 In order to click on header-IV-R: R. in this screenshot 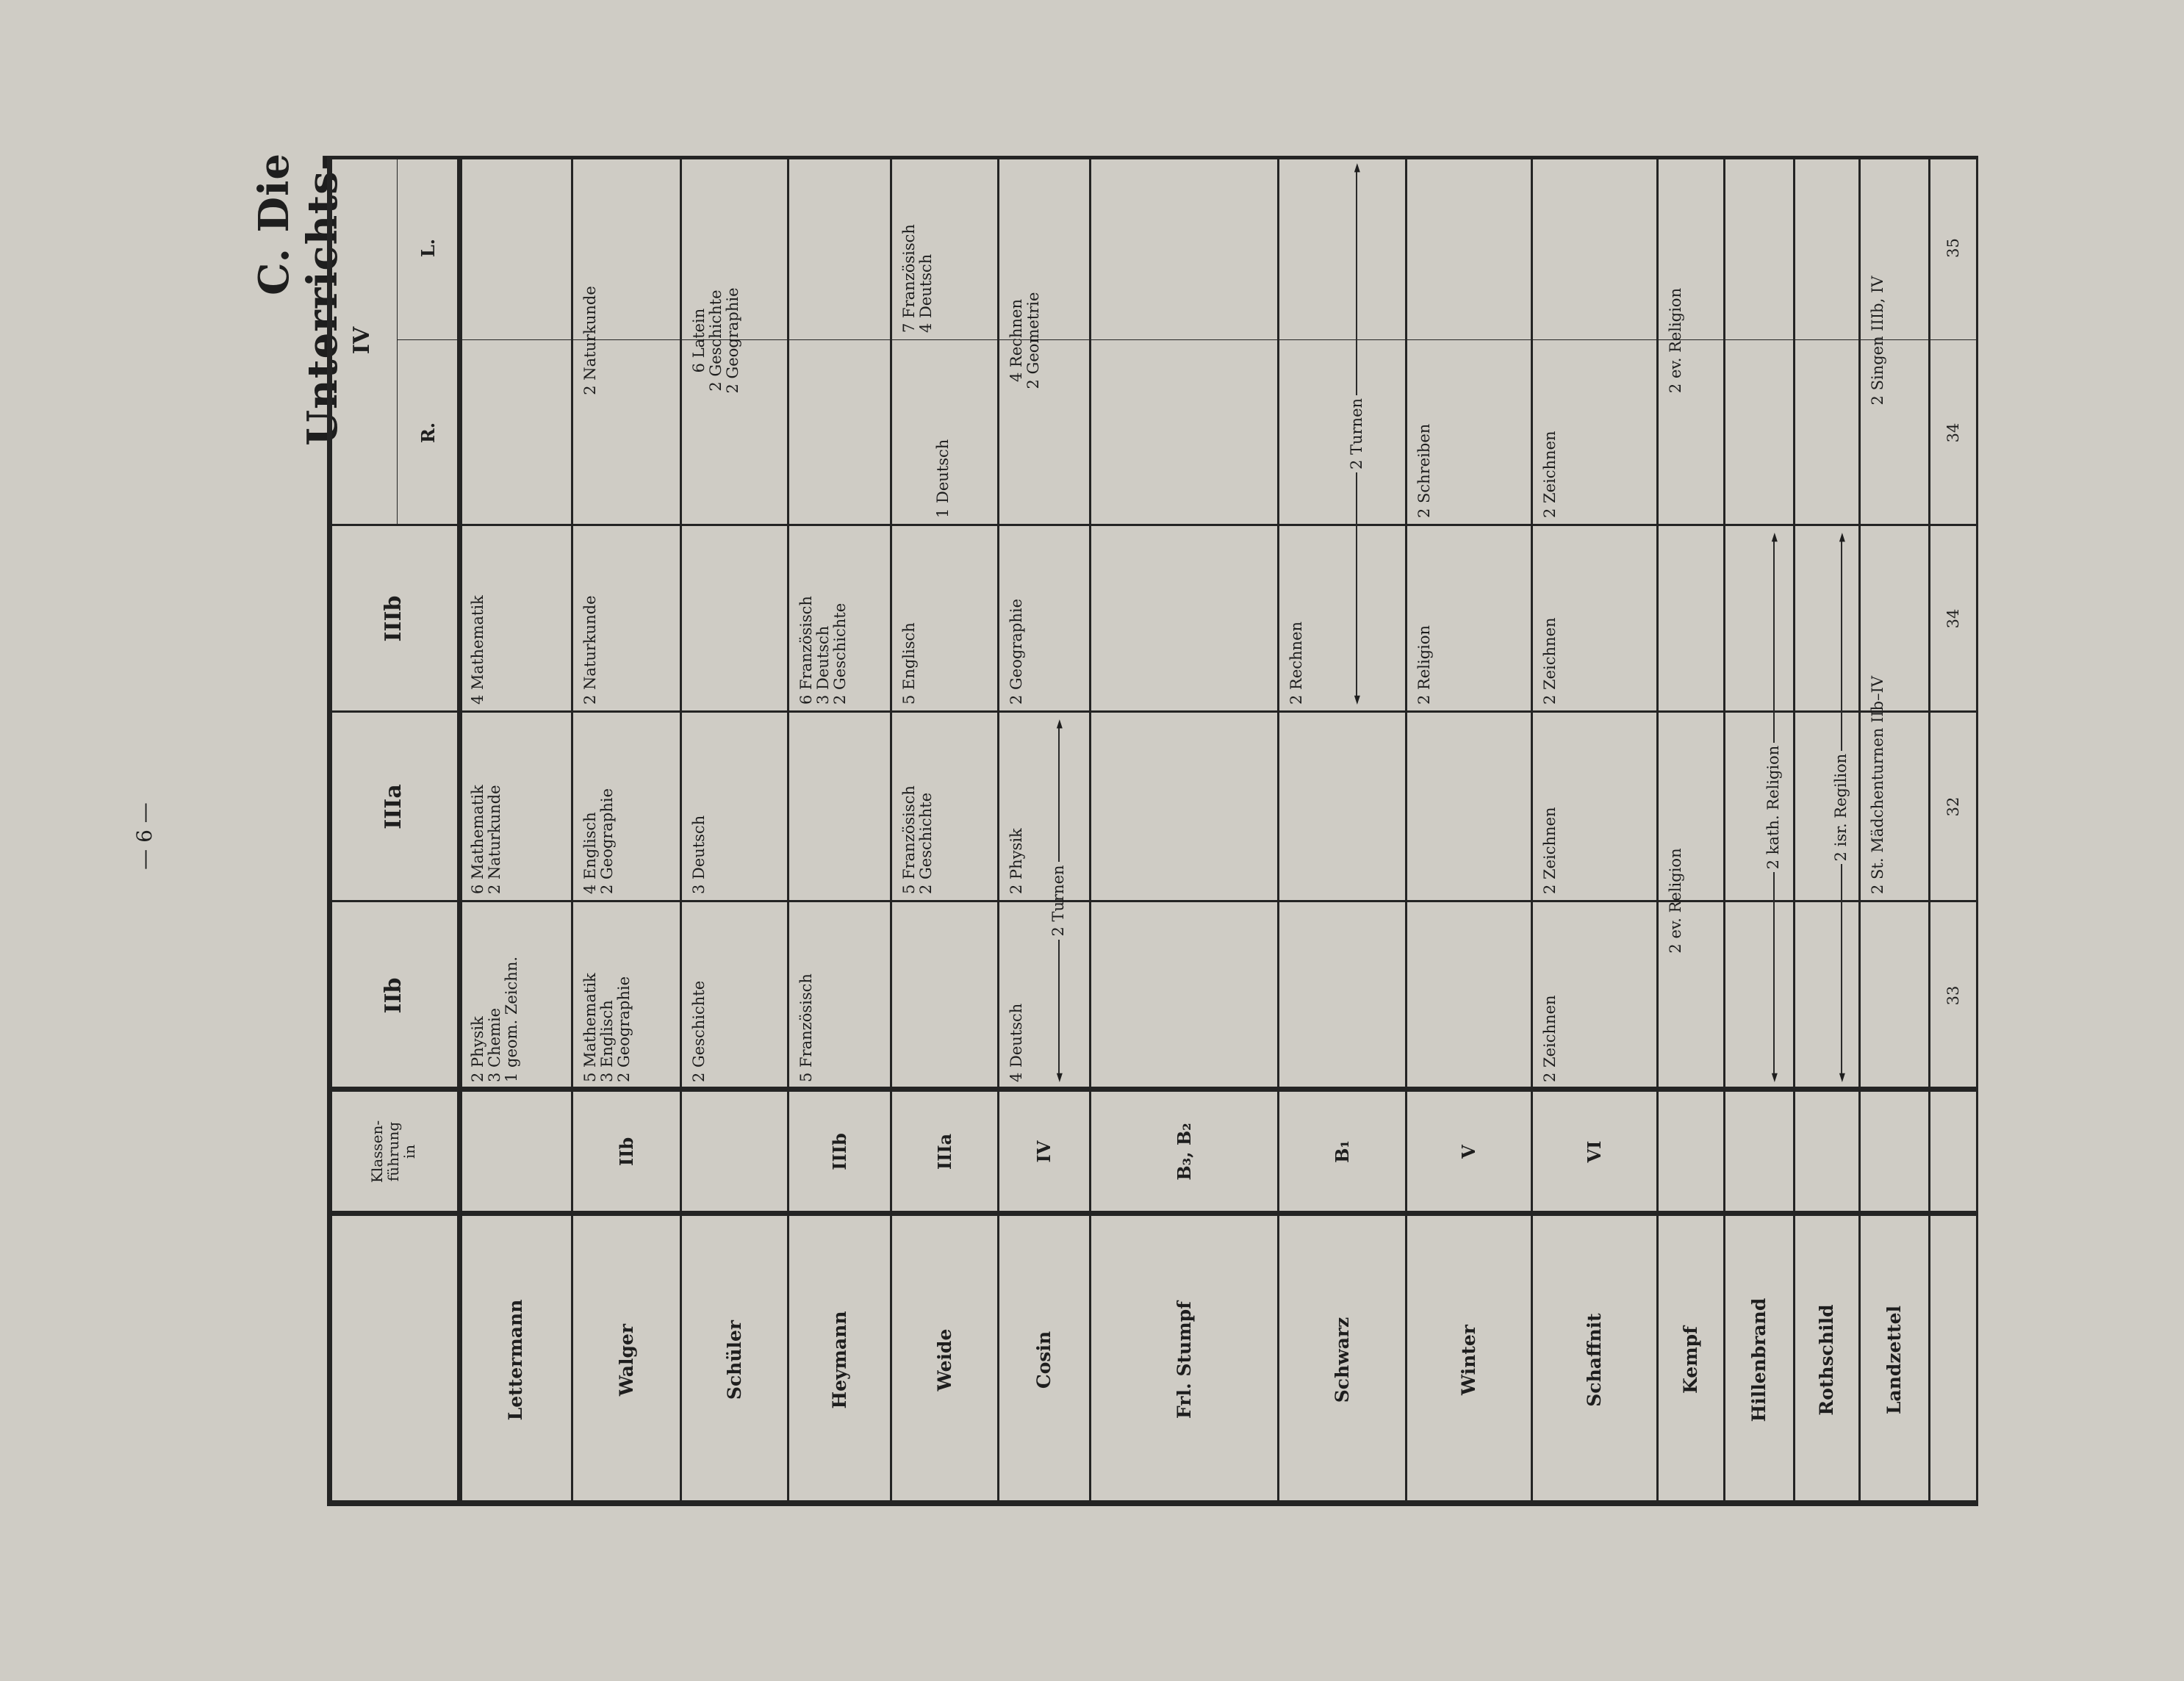, I will do `click(428, 433)`.